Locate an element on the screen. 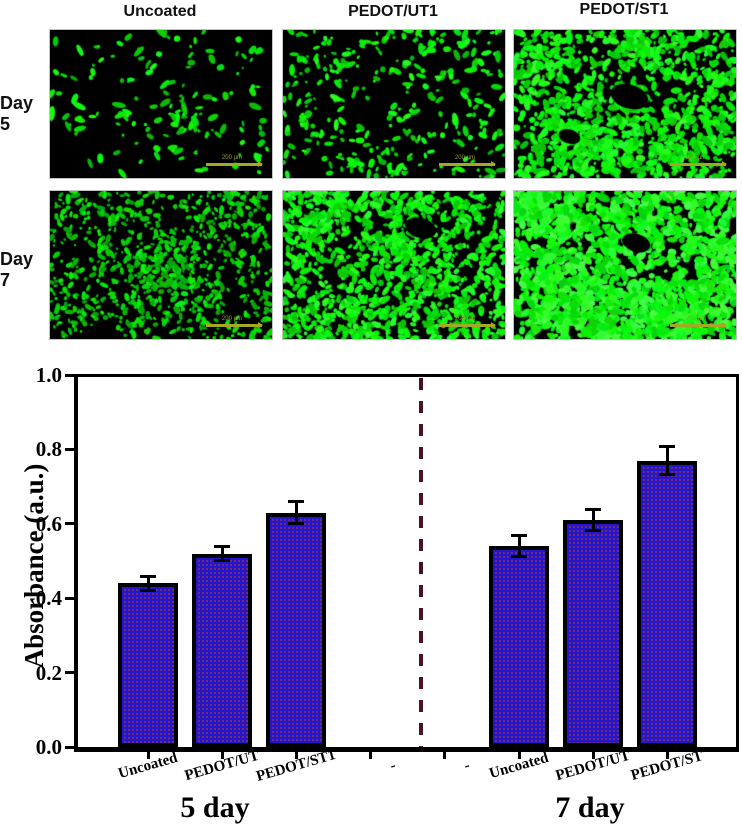  group-label-7day: 7 day is located at coordinates (590, 807).